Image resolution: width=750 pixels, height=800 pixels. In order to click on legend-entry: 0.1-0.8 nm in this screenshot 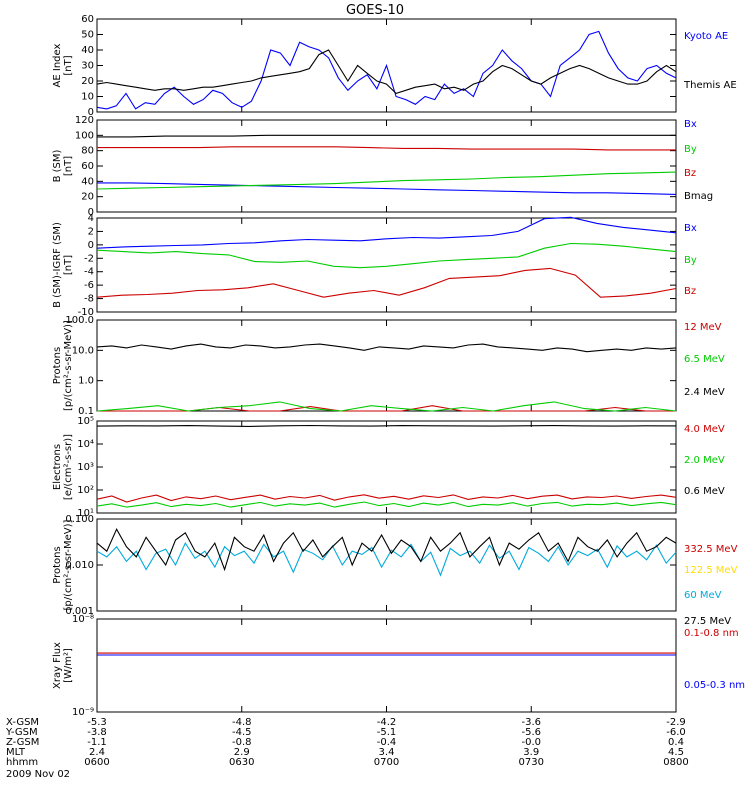, I will do `click(711, 633)`.